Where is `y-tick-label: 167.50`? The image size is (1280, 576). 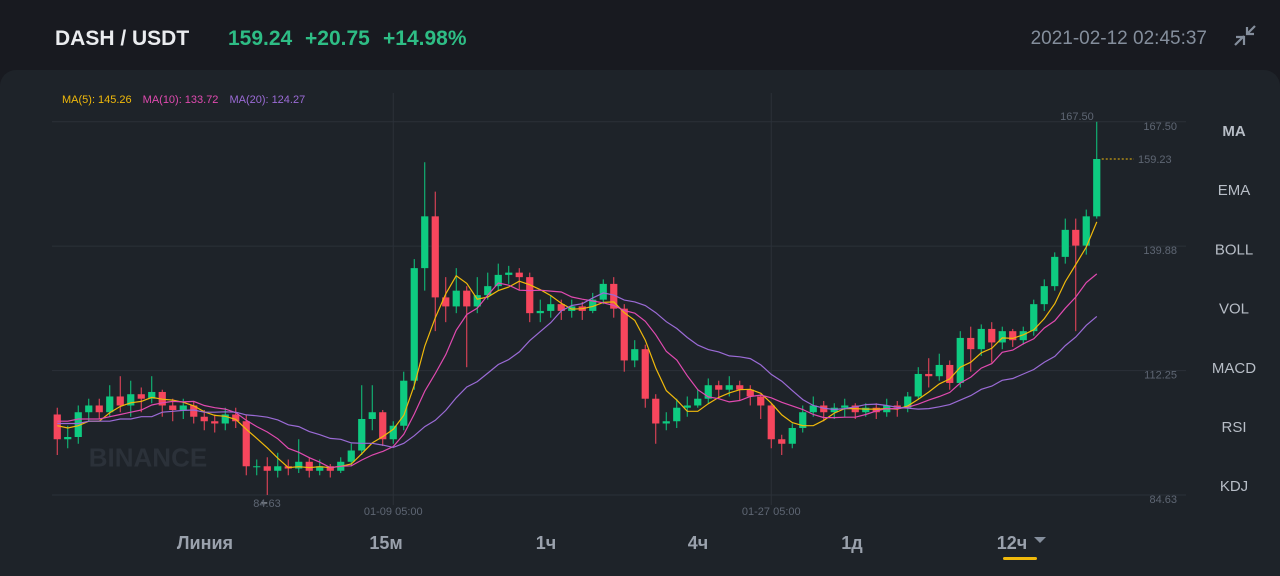 y-tick-label: 167.50 is located at coordinates (1160, 127).